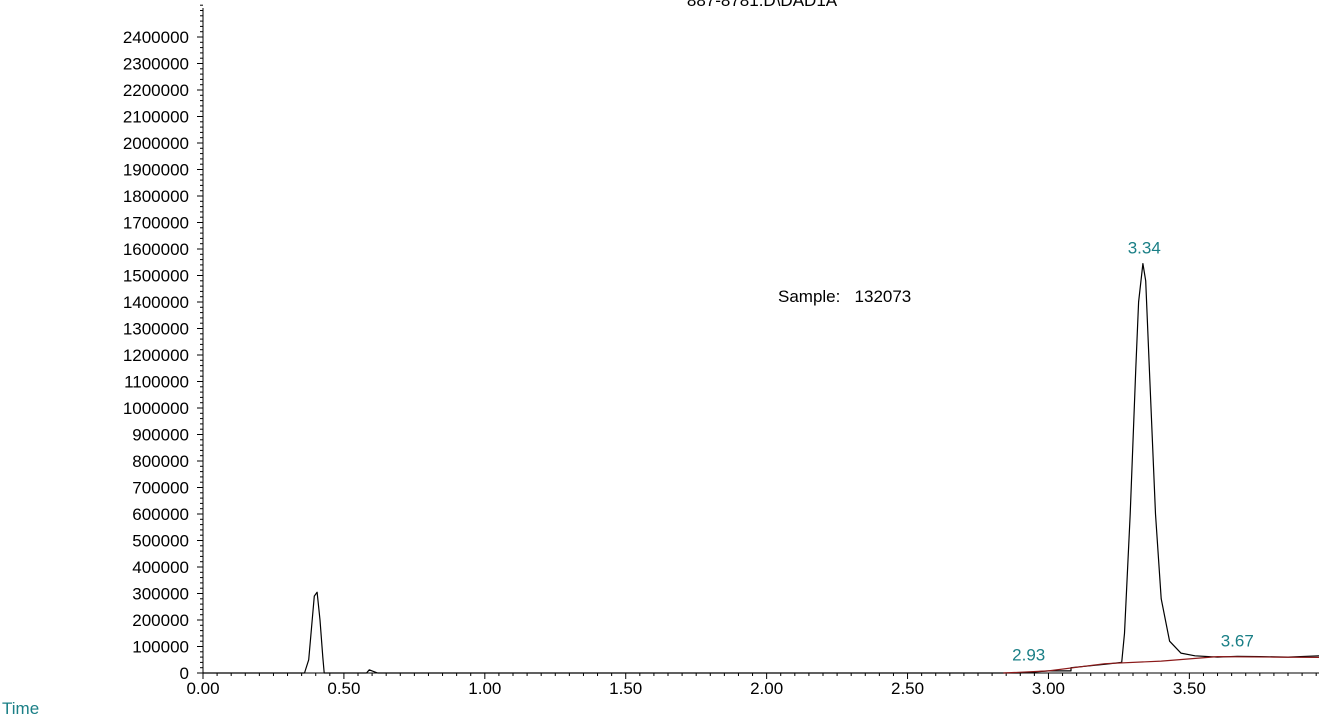  What do you see at coordinates (160, 567) in the screenshot?
I see `y-tick-label: 400000` at bounding box center [160, 567].